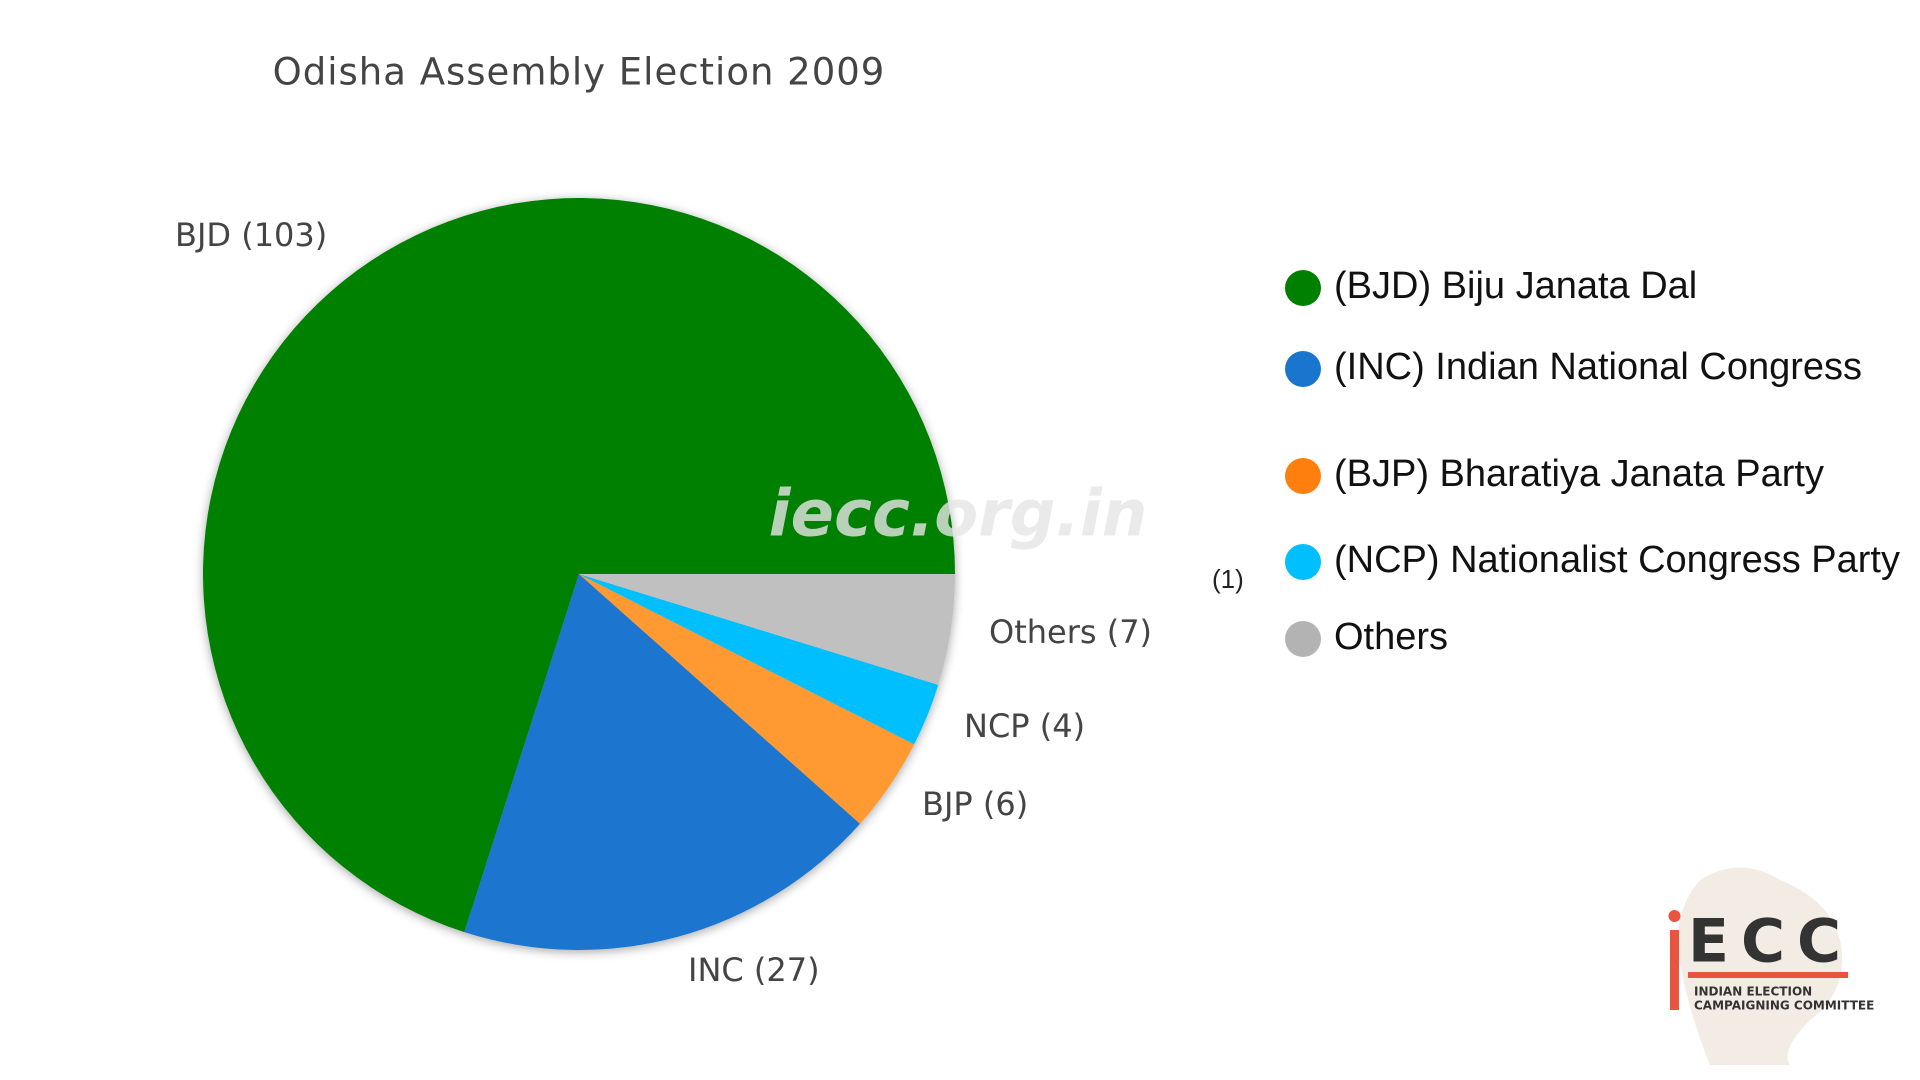 The width and height of the screenshot is (1920, 1080). Describe the element at coordinates (1617, 560) in the screenshot. I see `legend-label: (NCP) Nationalist Congress Party` at that location.